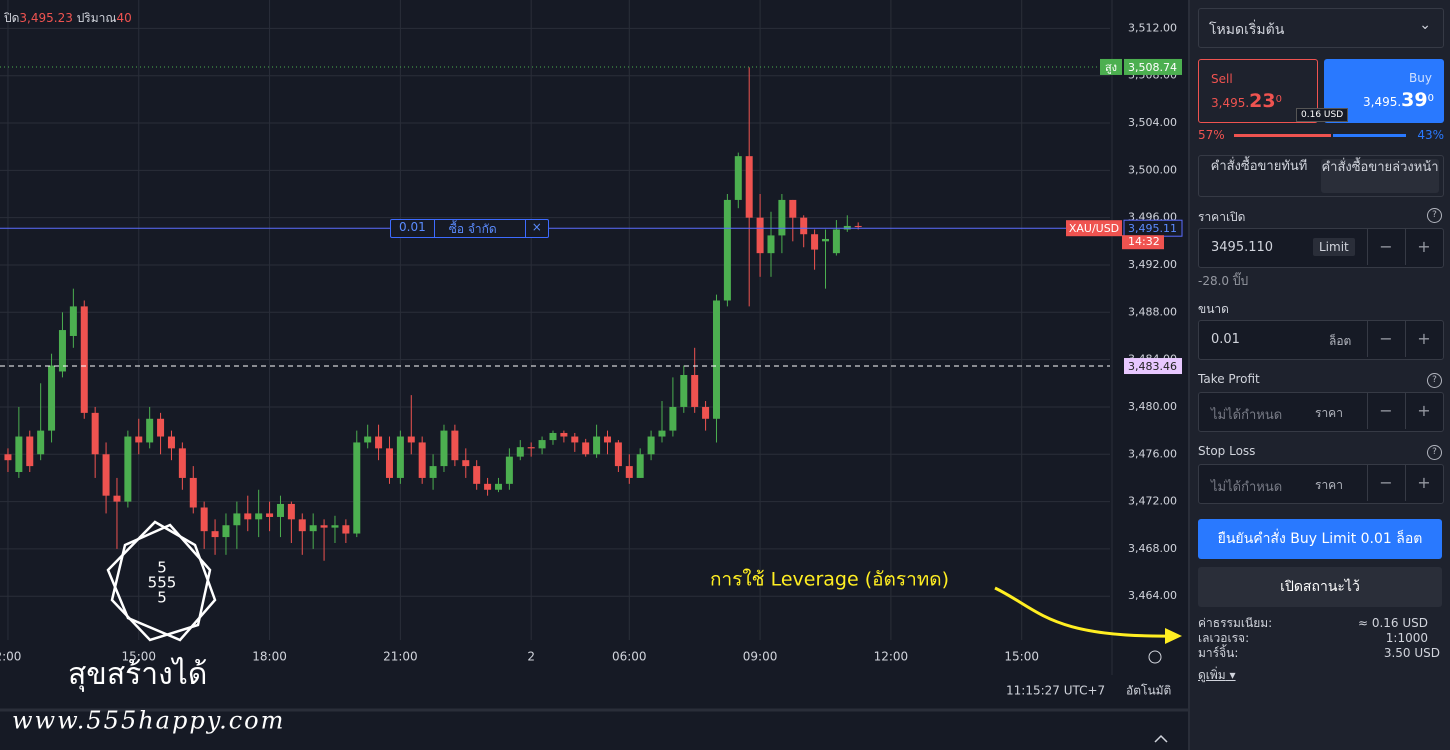 This screenshot has width=1450, height=750. What do you see at coordinates (1282, 135) in the screenshot?
I see `sell-bar` at bounding box center [1282, 135].